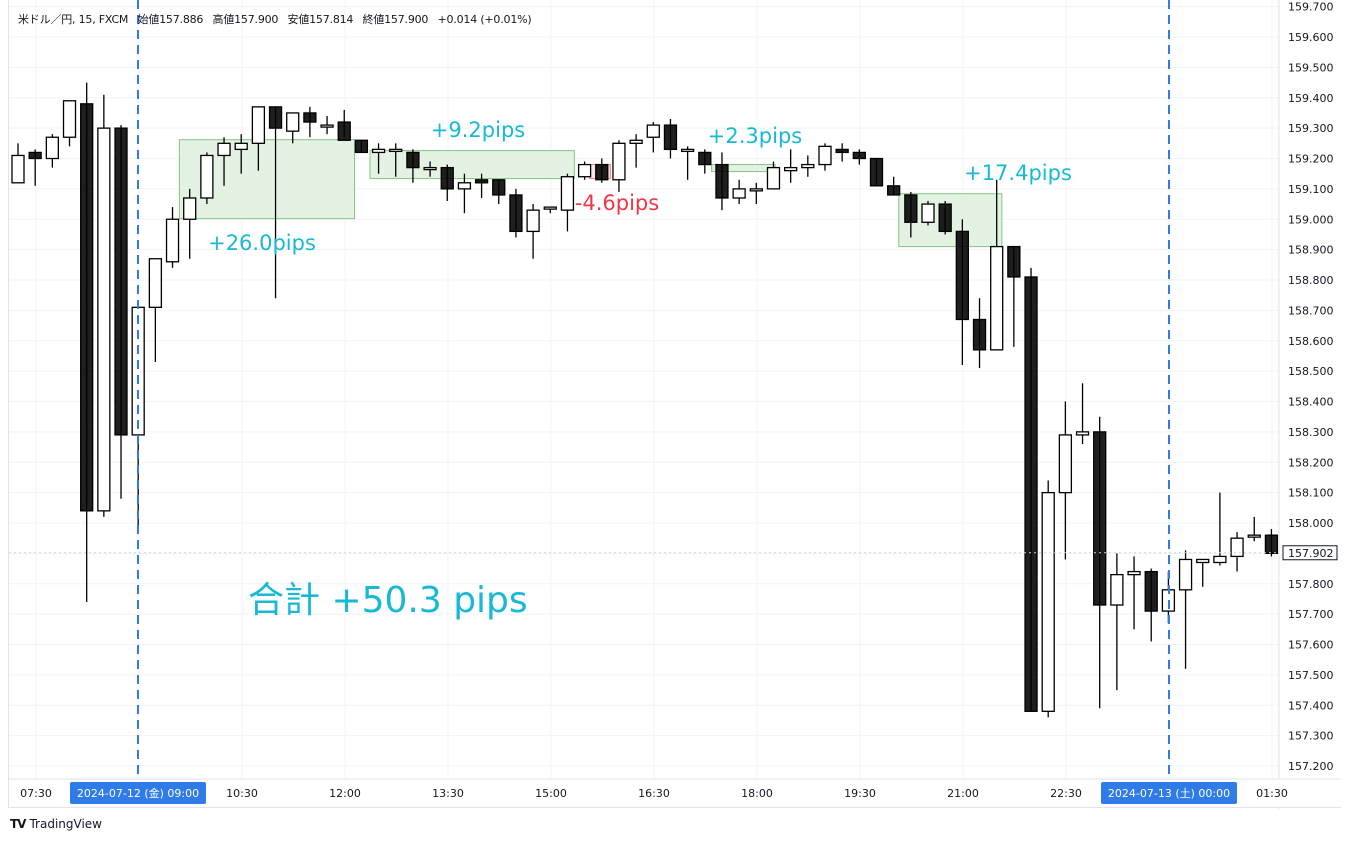 Image resolution: width=1351 pixels, height=843 pixels. I want to click on price-tick-label: 158.200, so click(1311, 462).